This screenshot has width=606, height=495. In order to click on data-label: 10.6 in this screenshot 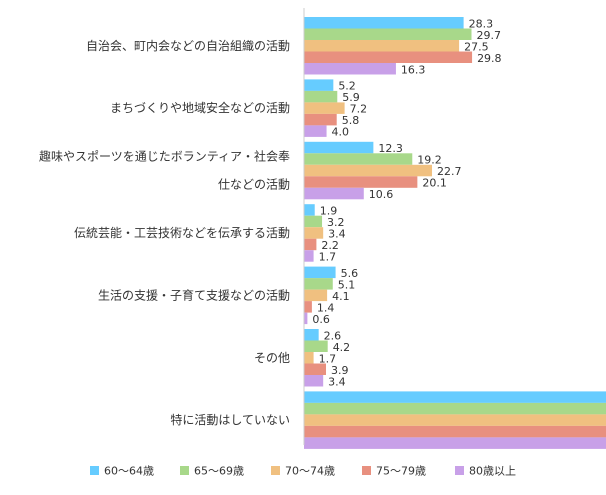, I will do `click(381, 194)`.